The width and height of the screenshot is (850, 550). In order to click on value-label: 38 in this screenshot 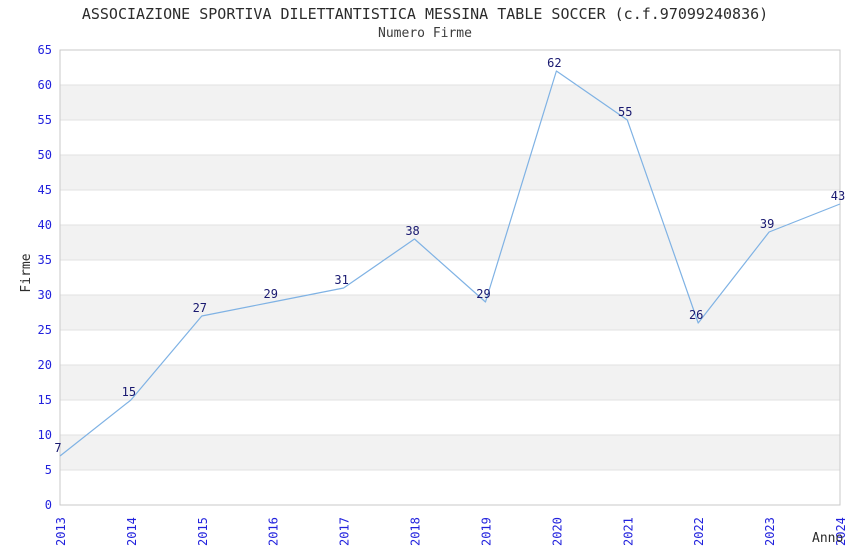, I will do `click(412, 231)`.